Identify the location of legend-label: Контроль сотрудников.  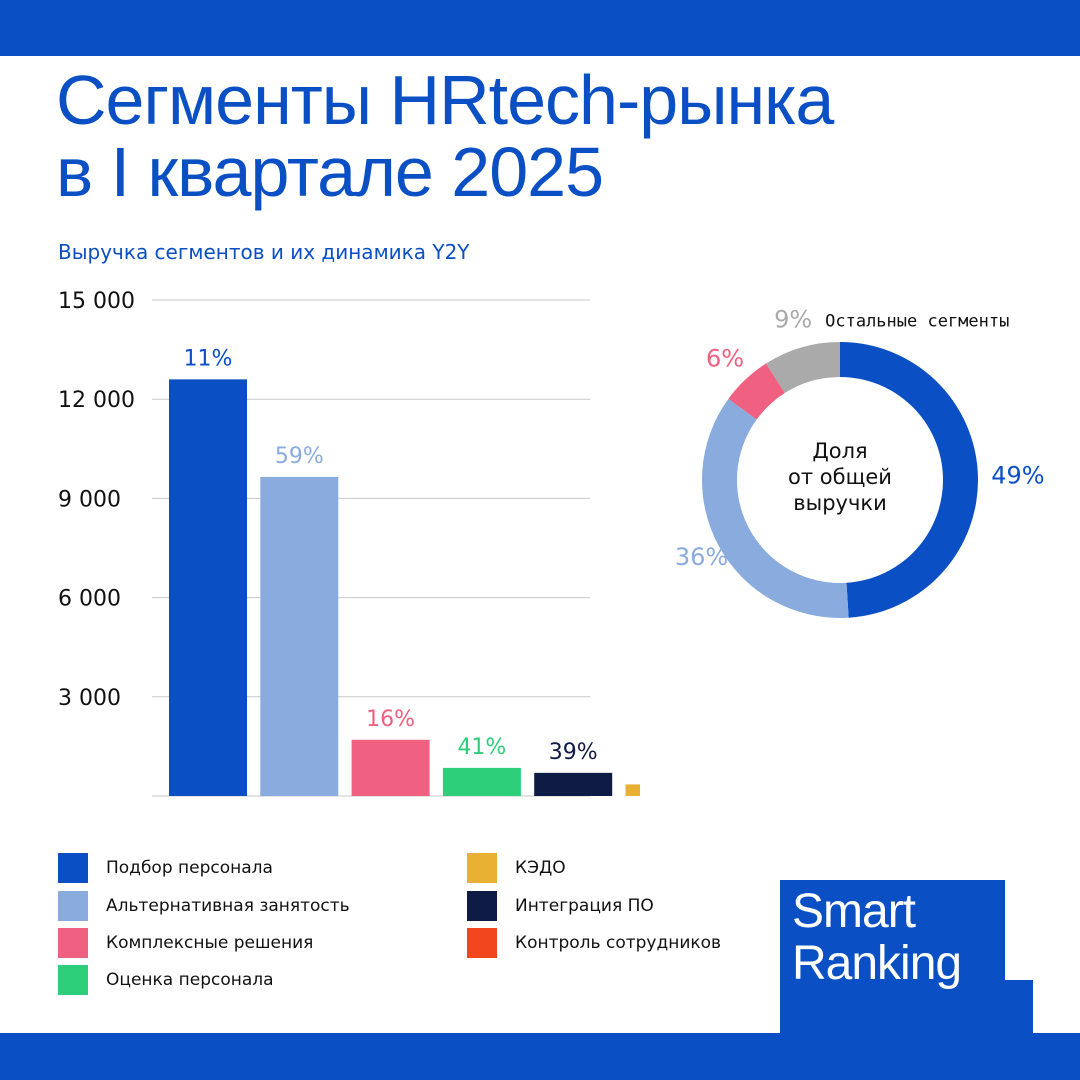
(618, 943).